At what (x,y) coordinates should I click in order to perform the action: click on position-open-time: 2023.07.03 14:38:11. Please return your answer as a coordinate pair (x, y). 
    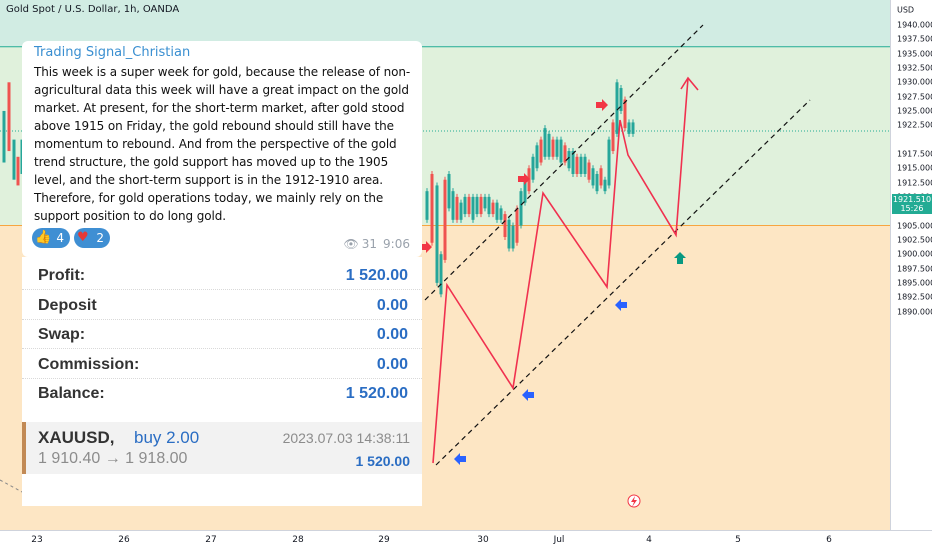
    Looking at the image, I should click on (346, 438).